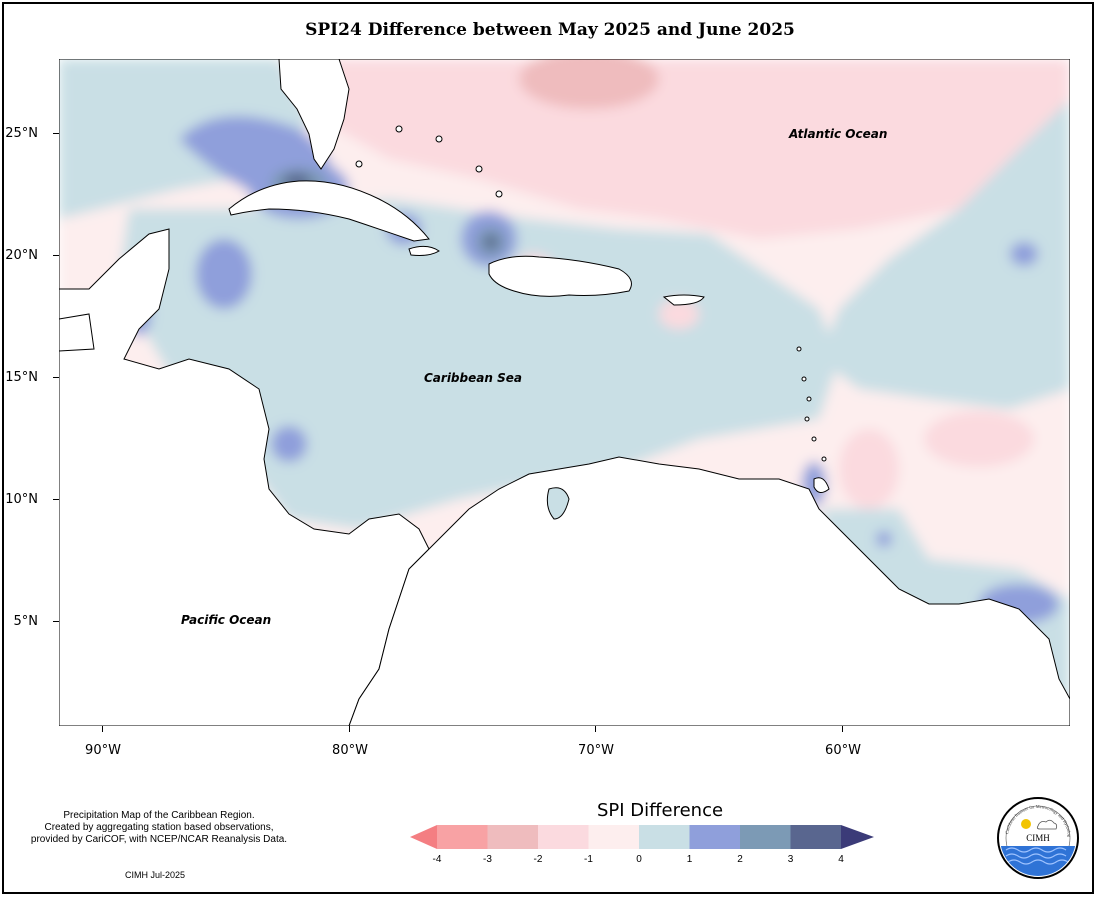 This screenshot has width=1100, height=900. I want to click on legend-title: SPI Difference, so click(660, 810).